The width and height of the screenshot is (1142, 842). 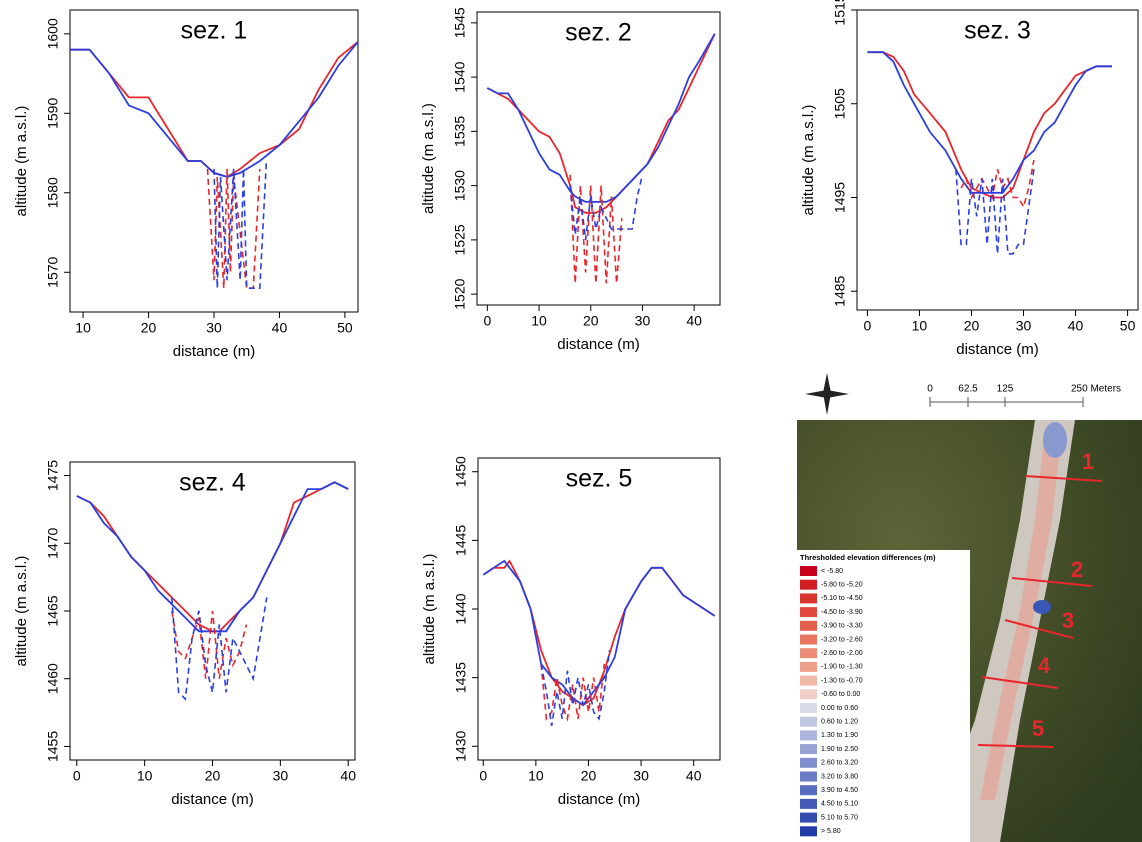 I want to click on legend-label: -3.20 to -2.60, so click(x=842, y=639).